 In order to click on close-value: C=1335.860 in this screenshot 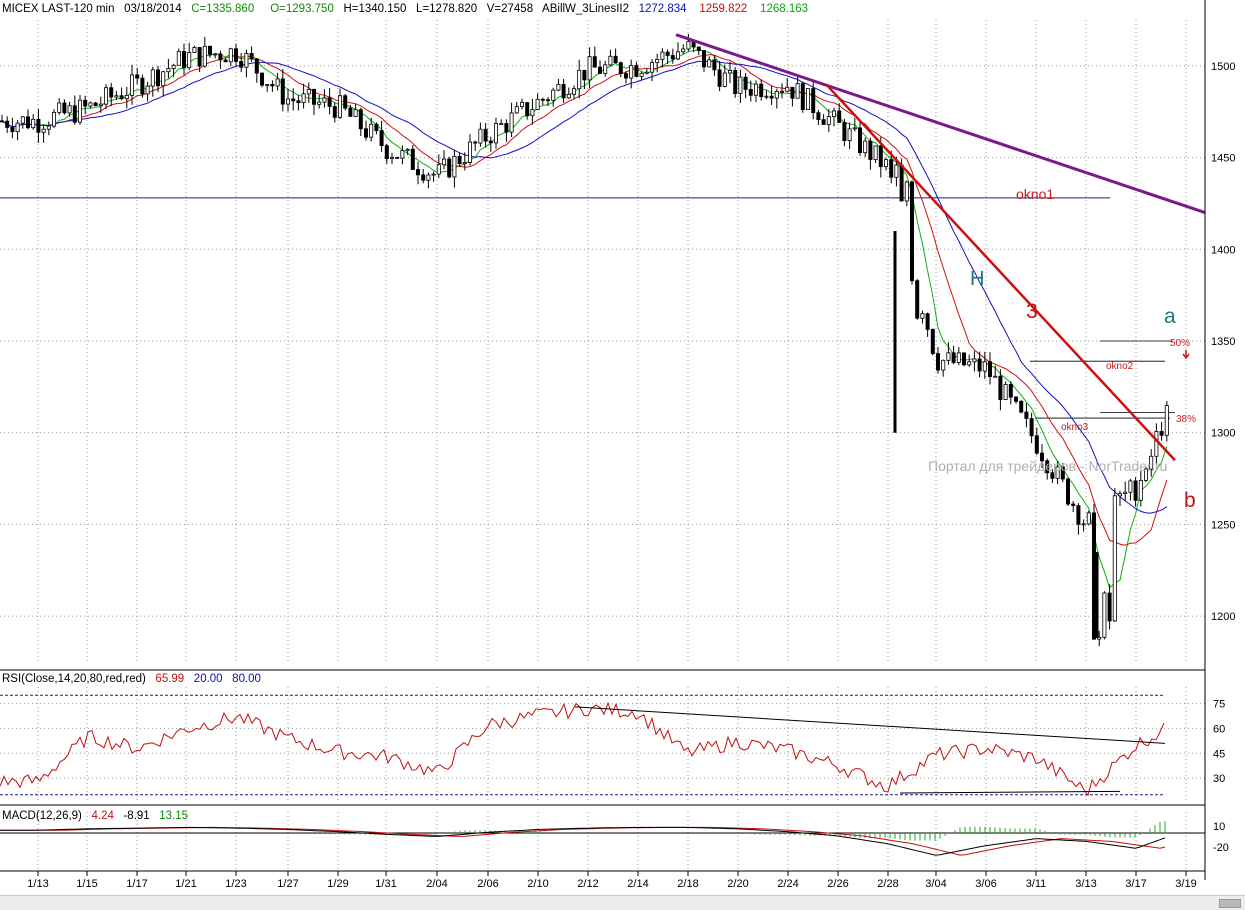, I will do `click(223, 9)`.